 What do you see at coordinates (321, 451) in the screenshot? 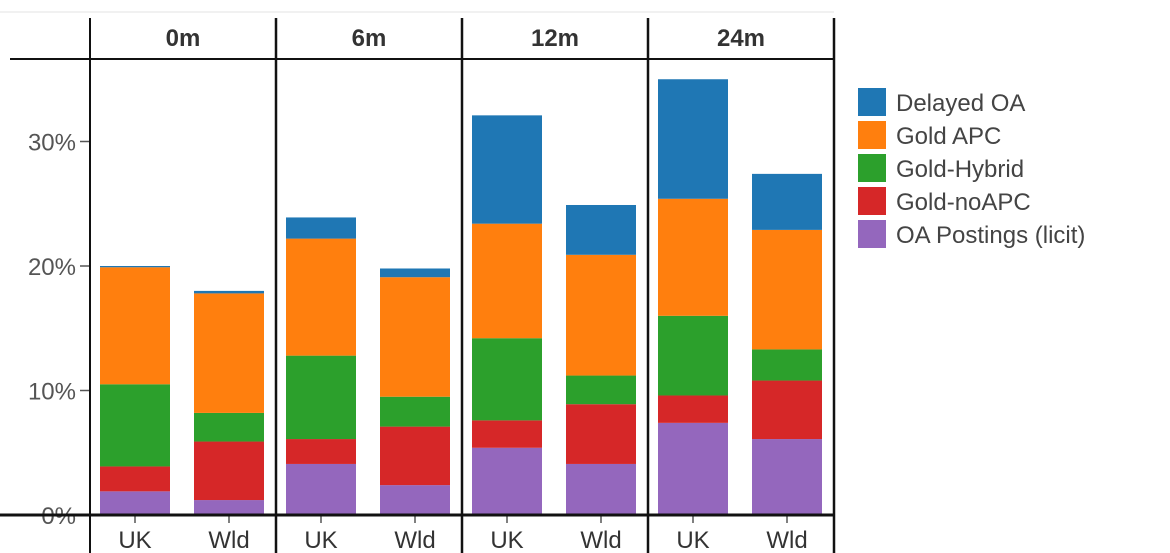
I see `bar-segment-6m-uk-gold-noapc` at bounding box center [321, 451].